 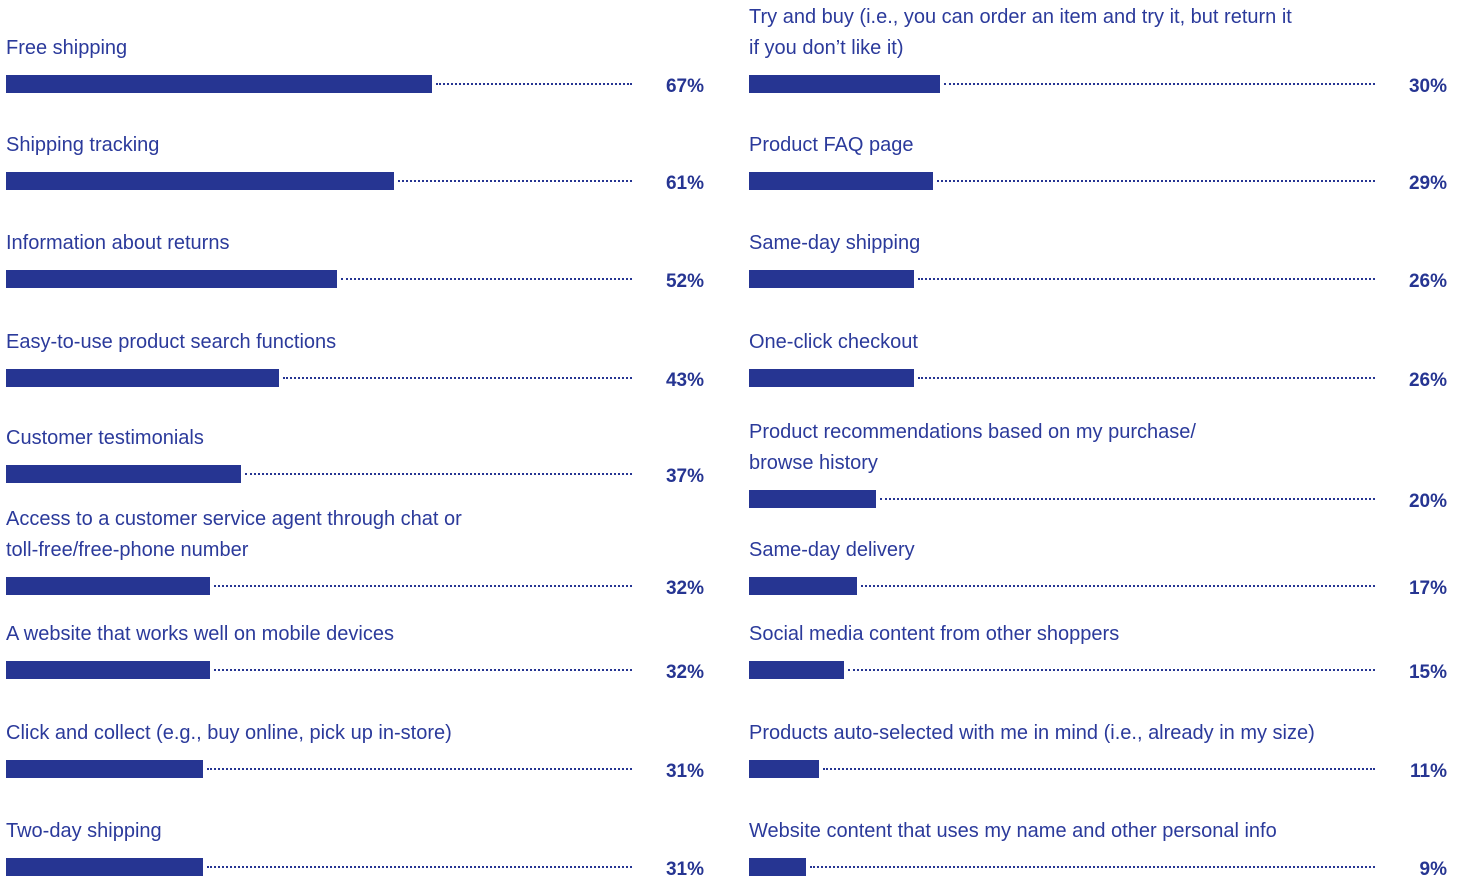 What do you see at coordinates (355, 456) in the screenshot?
I see `chart-row: Customer testimonials 37%` at bounding box center [355, 456].